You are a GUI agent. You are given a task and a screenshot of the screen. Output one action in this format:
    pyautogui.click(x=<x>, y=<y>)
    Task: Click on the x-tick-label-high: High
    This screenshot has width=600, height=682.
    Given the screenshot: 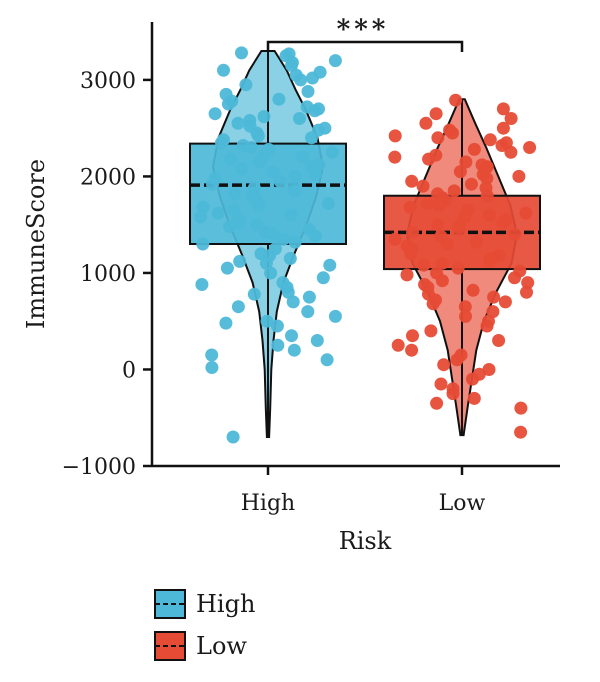 What is the action you would take?
    pyautogui.click(x=268, y=503)
    